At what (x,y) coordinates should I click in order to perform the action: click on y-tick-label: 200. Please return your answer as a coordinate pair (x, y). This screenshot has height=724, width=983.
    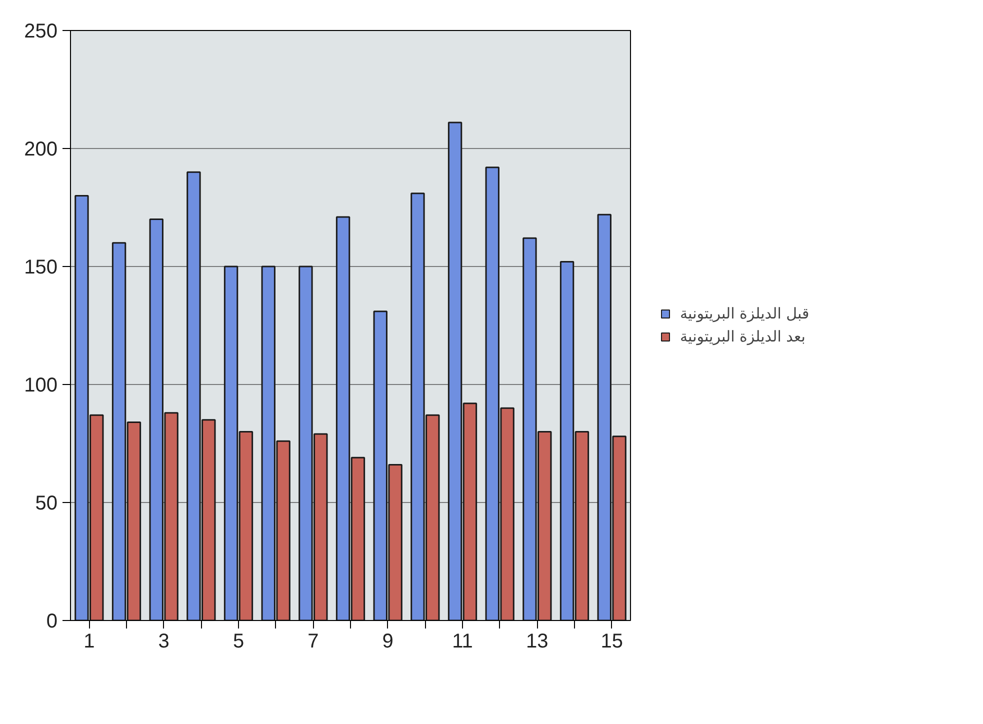
    Looking at the image, I should click on (41, 149).